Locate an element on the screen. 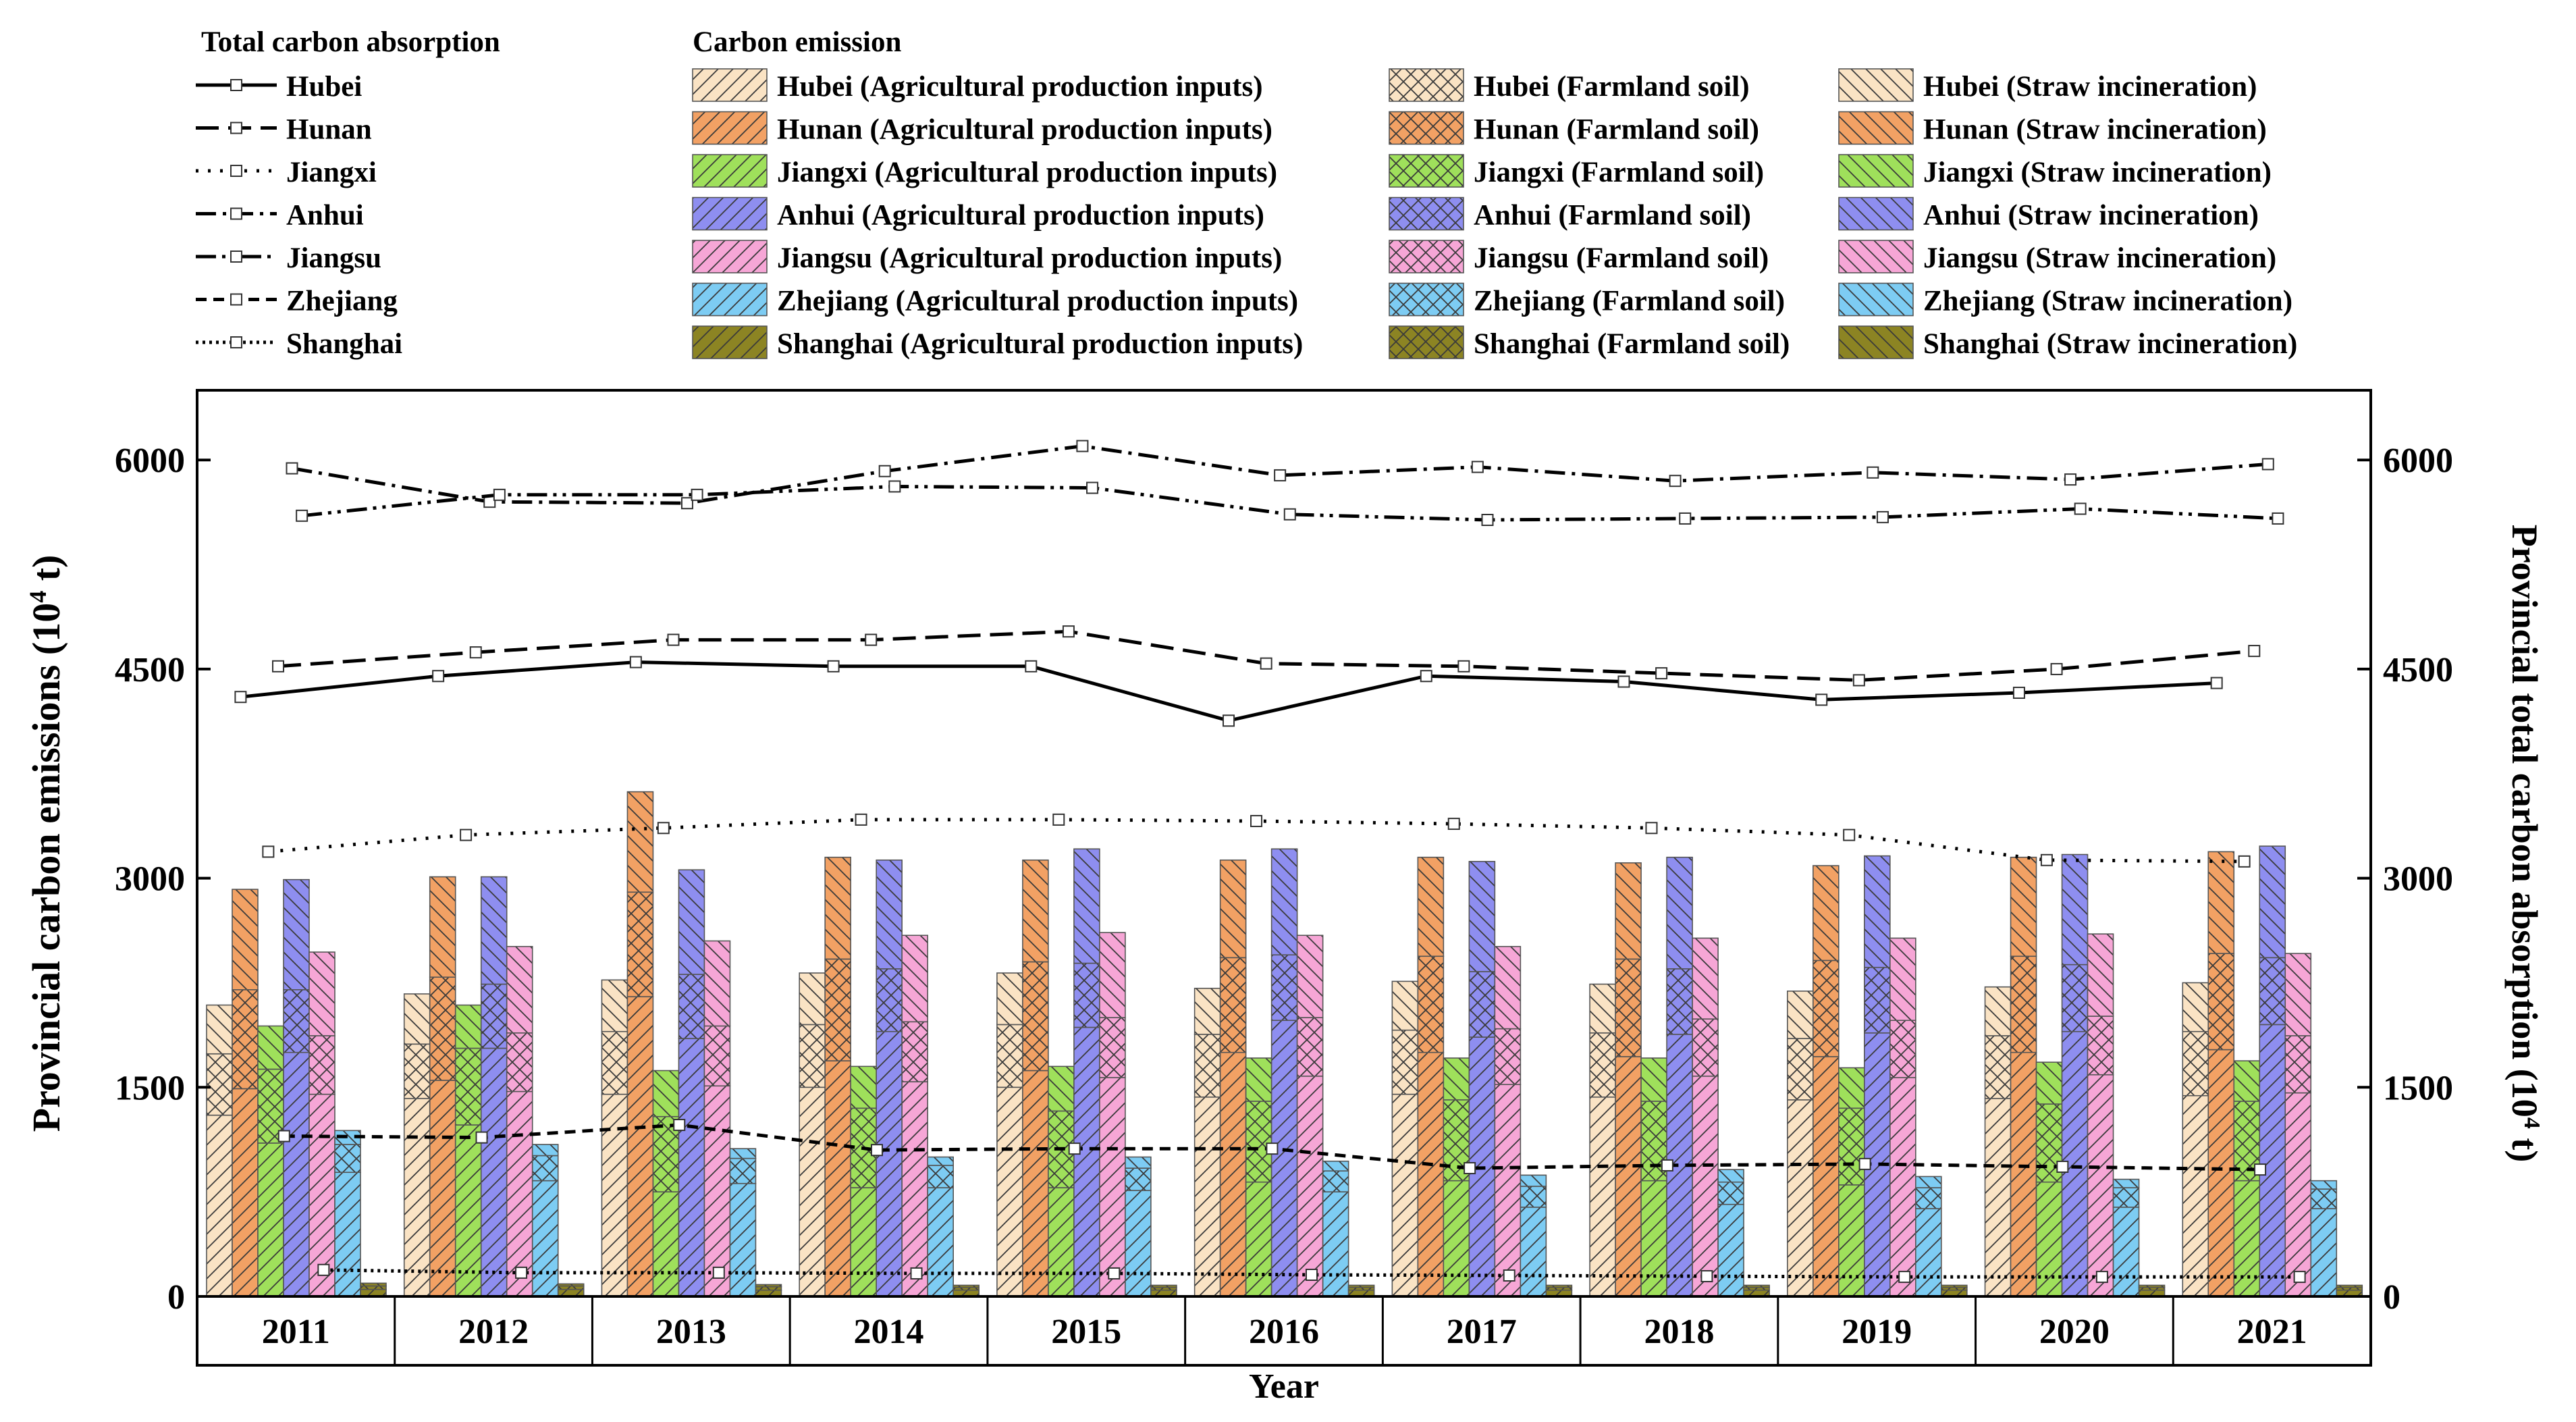  bar-hubei-2021-inputs is located at coordinates (2195, 1196).